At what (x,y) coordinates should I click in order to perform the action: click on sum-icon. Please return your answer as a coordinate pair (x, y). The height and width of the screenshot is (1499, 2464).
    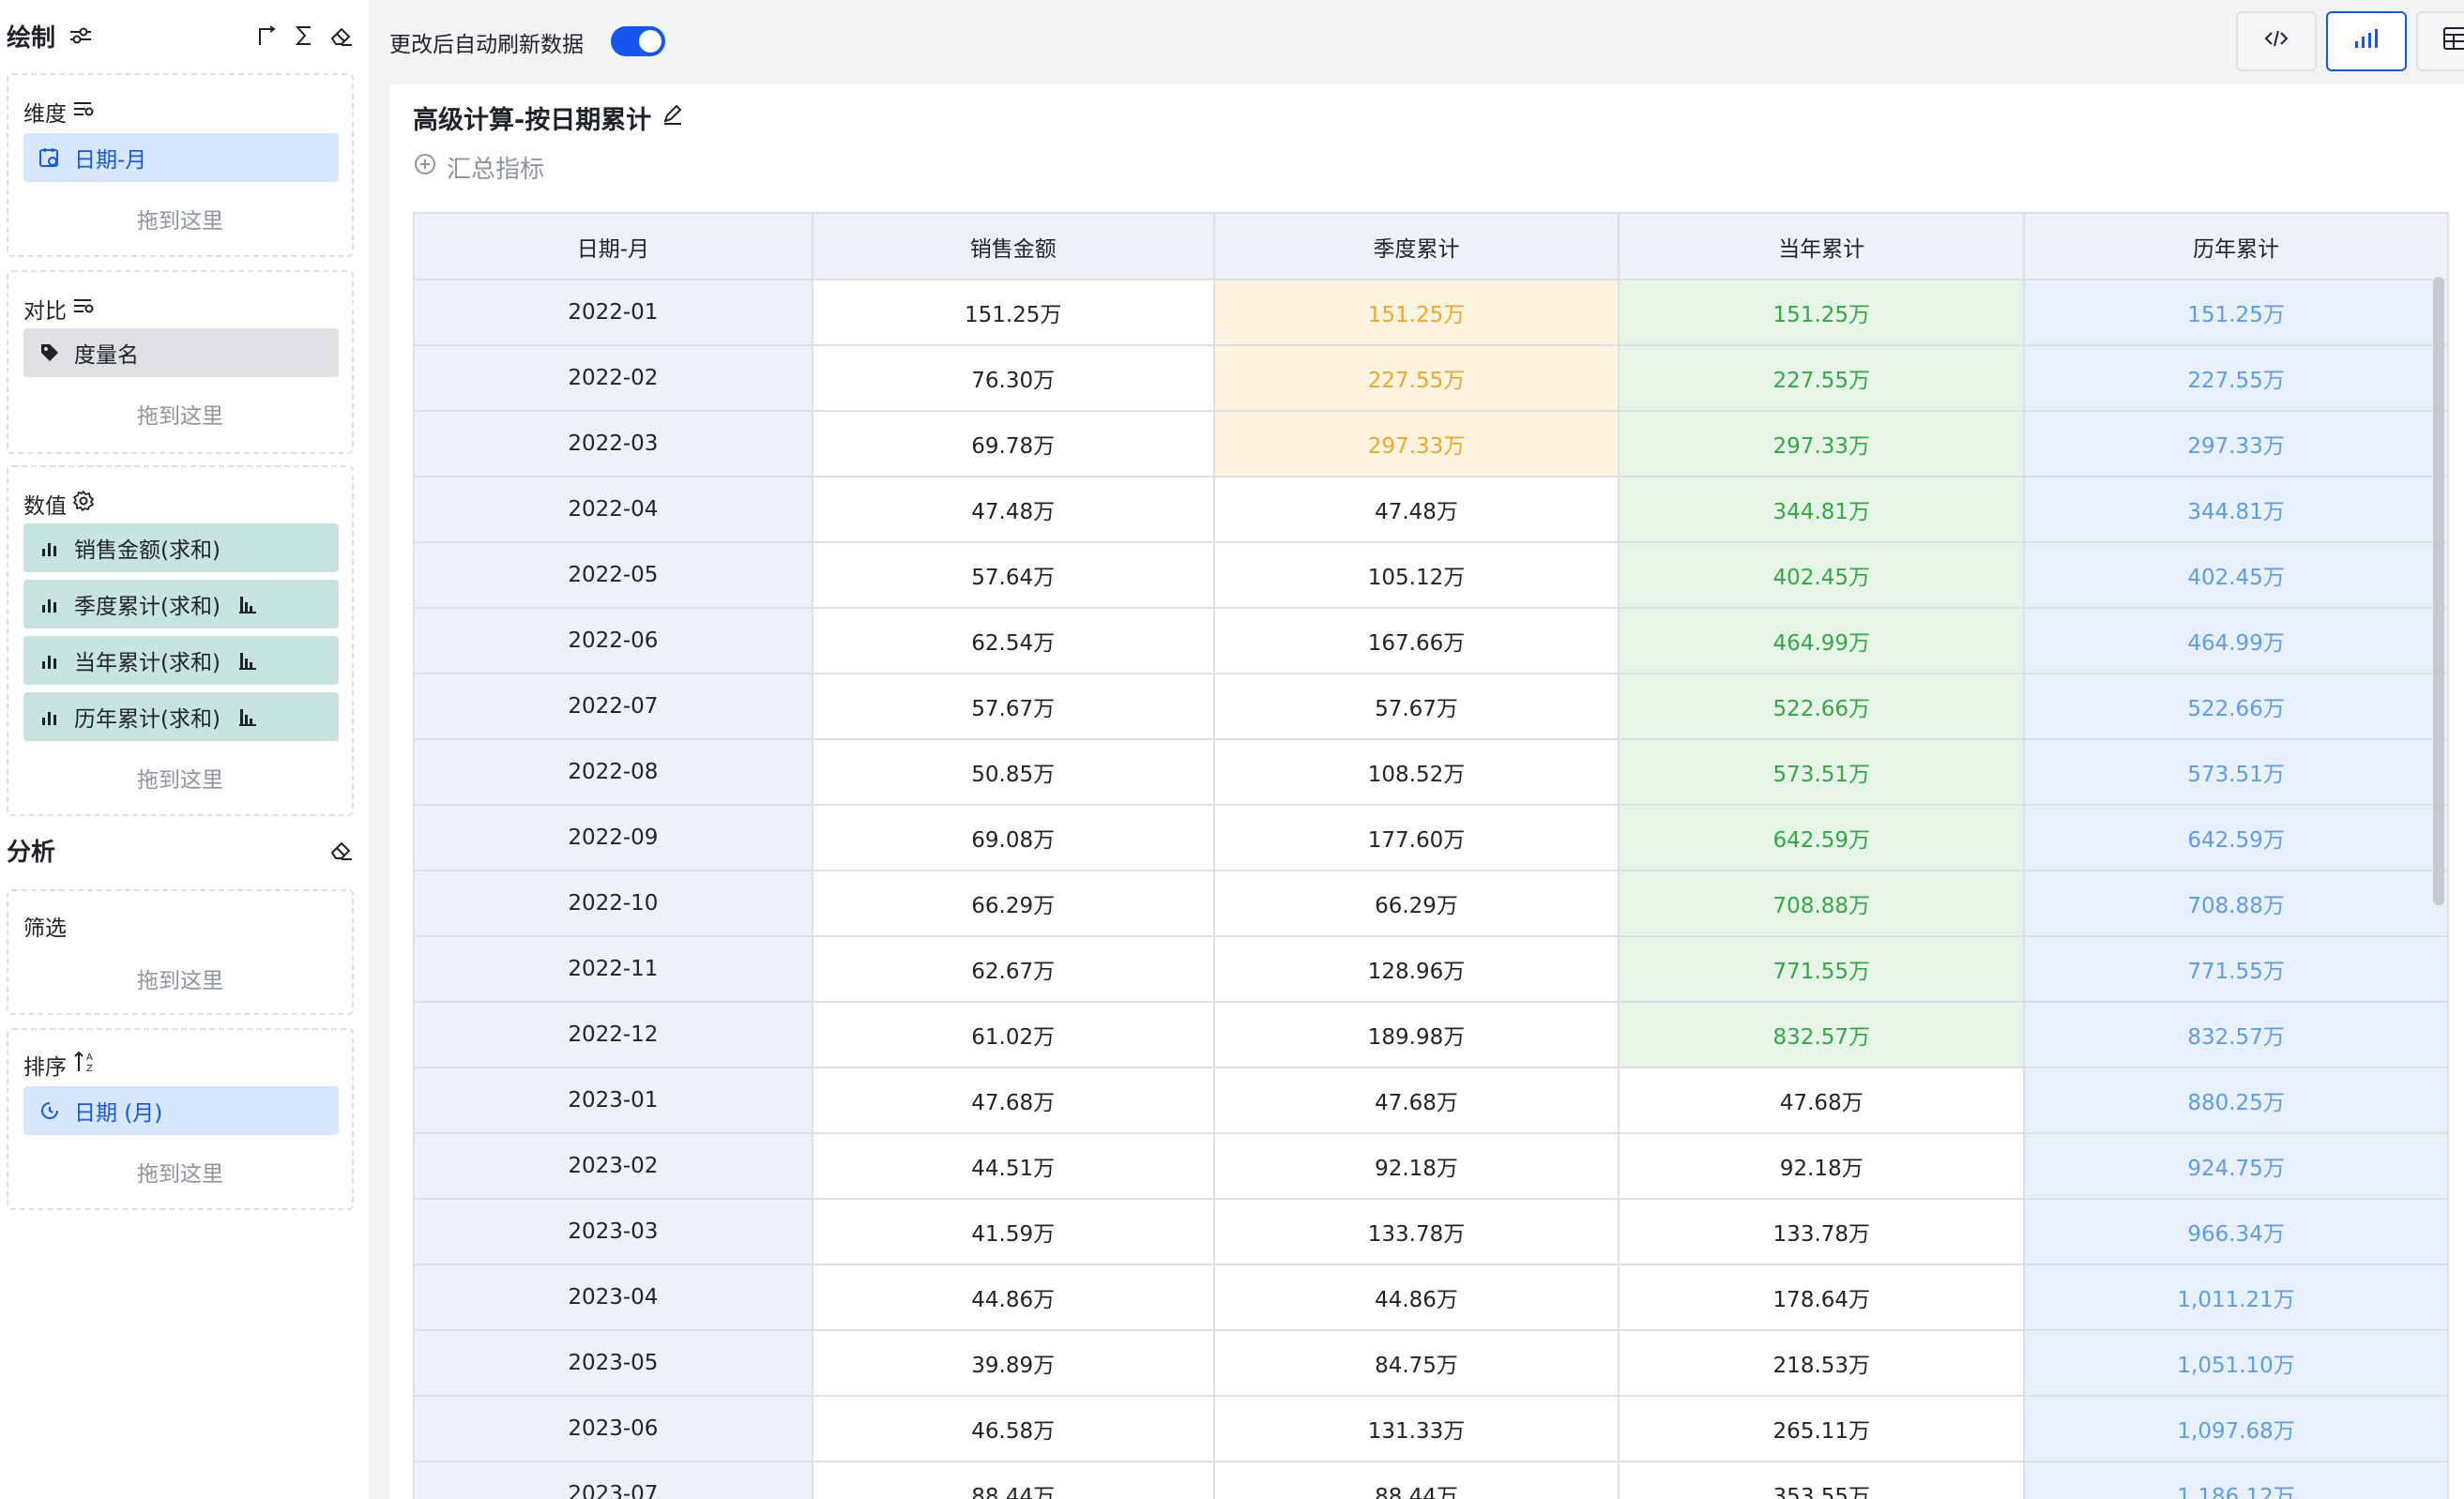
    Looking at the image, I should click on (304, 36).